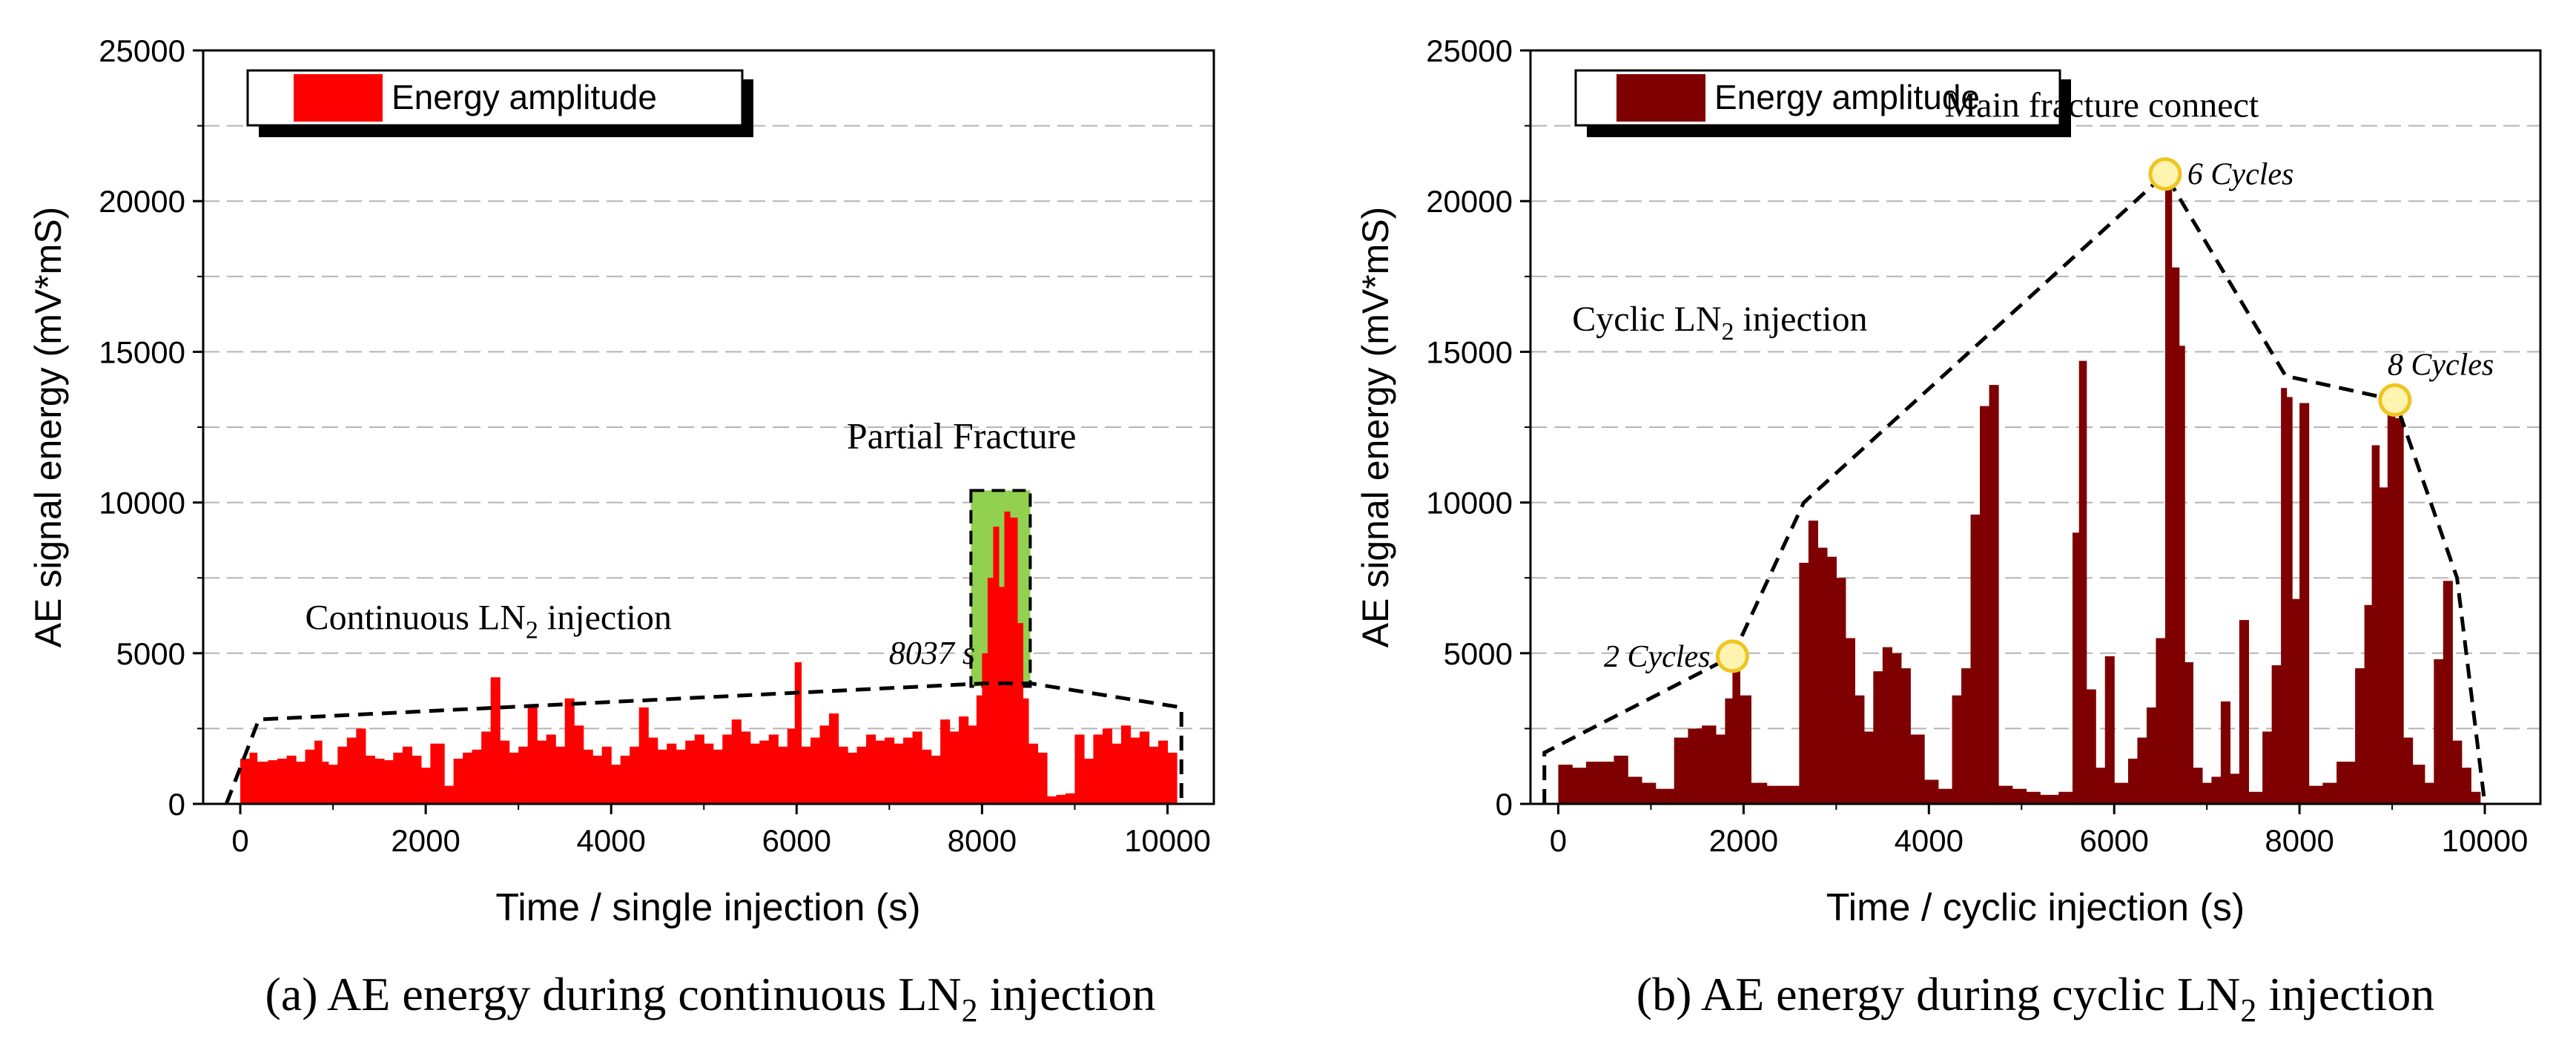 The height and width of the screenshot is (1059, 2576). What do you see at coordinates (2063, 415) in the screenshot?
I see `b-cycle-markers` at bounding box center [2063, 415].